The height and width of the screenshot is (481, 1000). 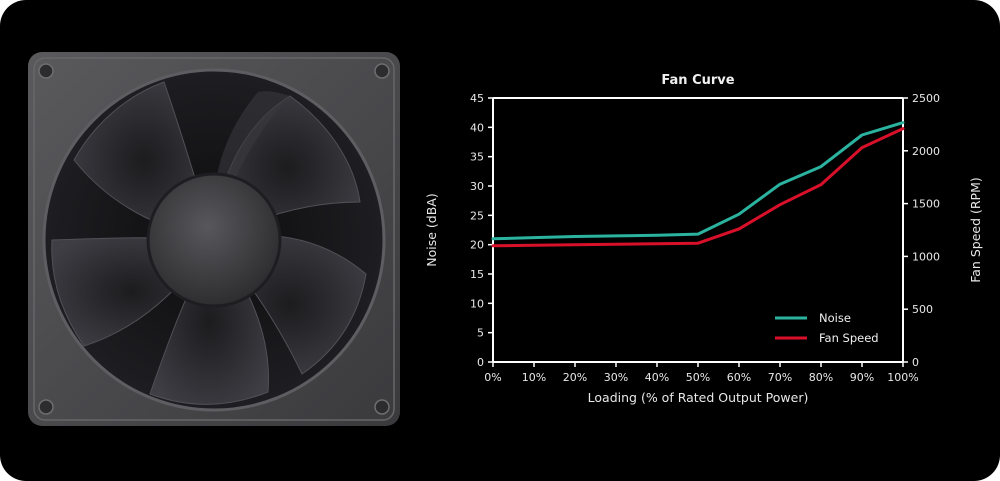 I want to click on right-tick-label: 2500, so click(x=926, y=98).